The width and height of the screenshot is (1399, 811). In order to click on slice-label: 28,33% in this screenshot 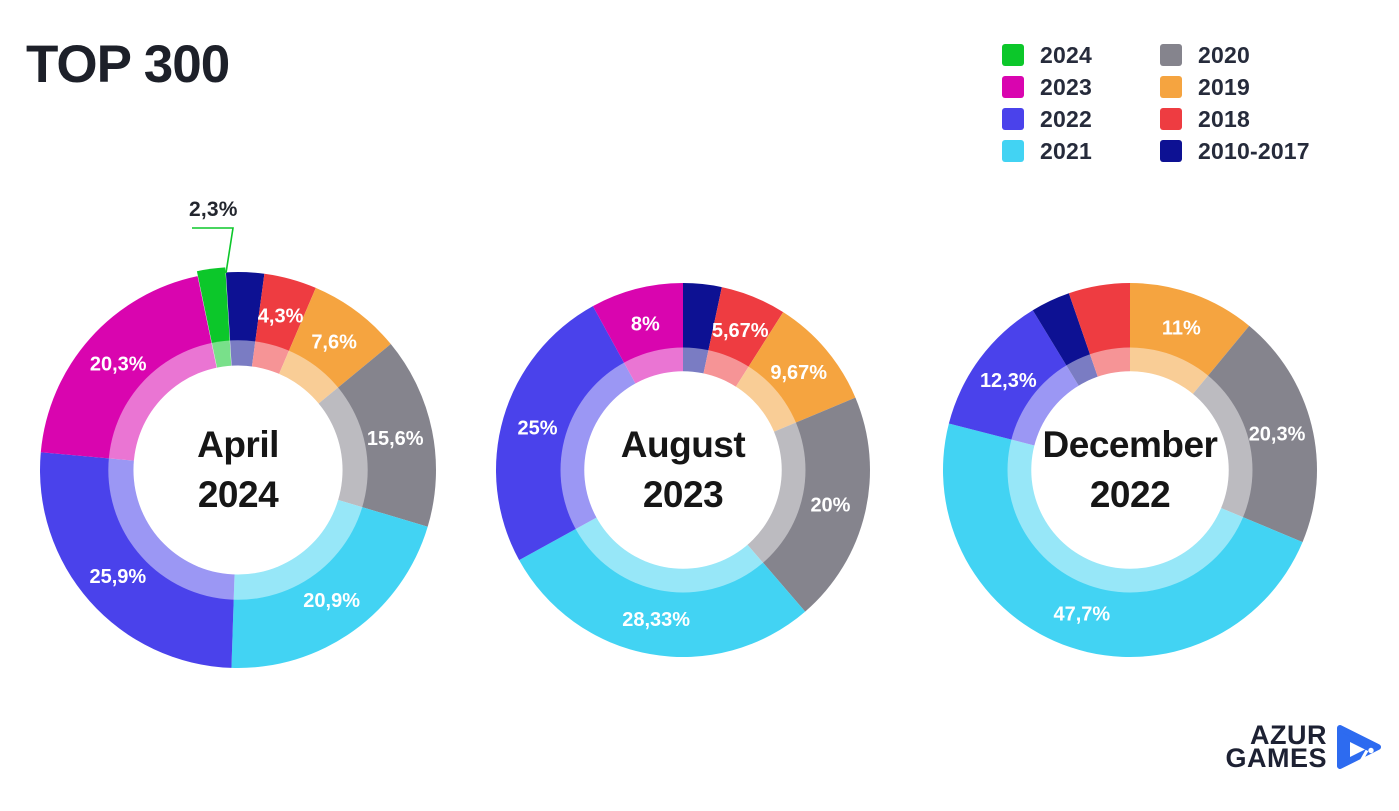, I will do `click(656, 620)`.